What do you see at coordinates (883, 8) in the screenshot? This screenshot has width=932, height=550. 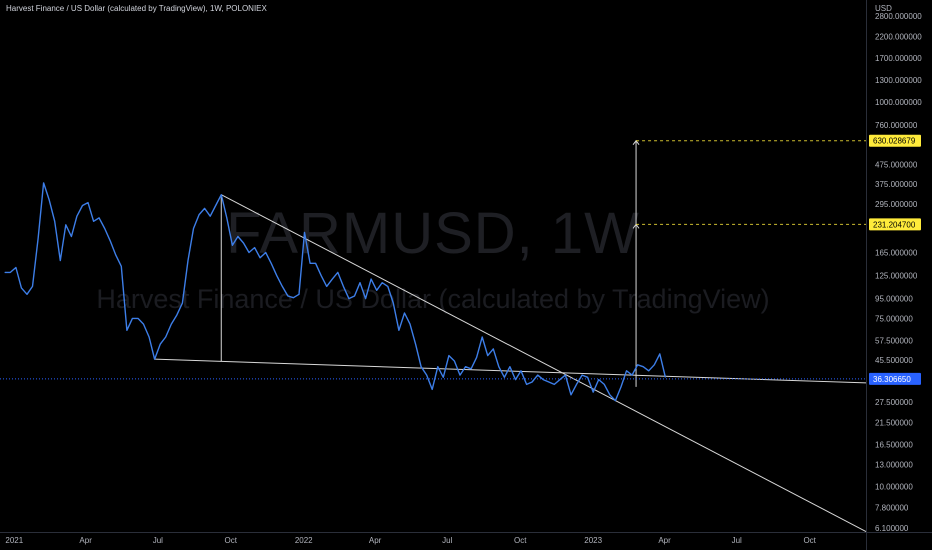 I see `price-axis-unit: USD` at bounding box center [883, 8].